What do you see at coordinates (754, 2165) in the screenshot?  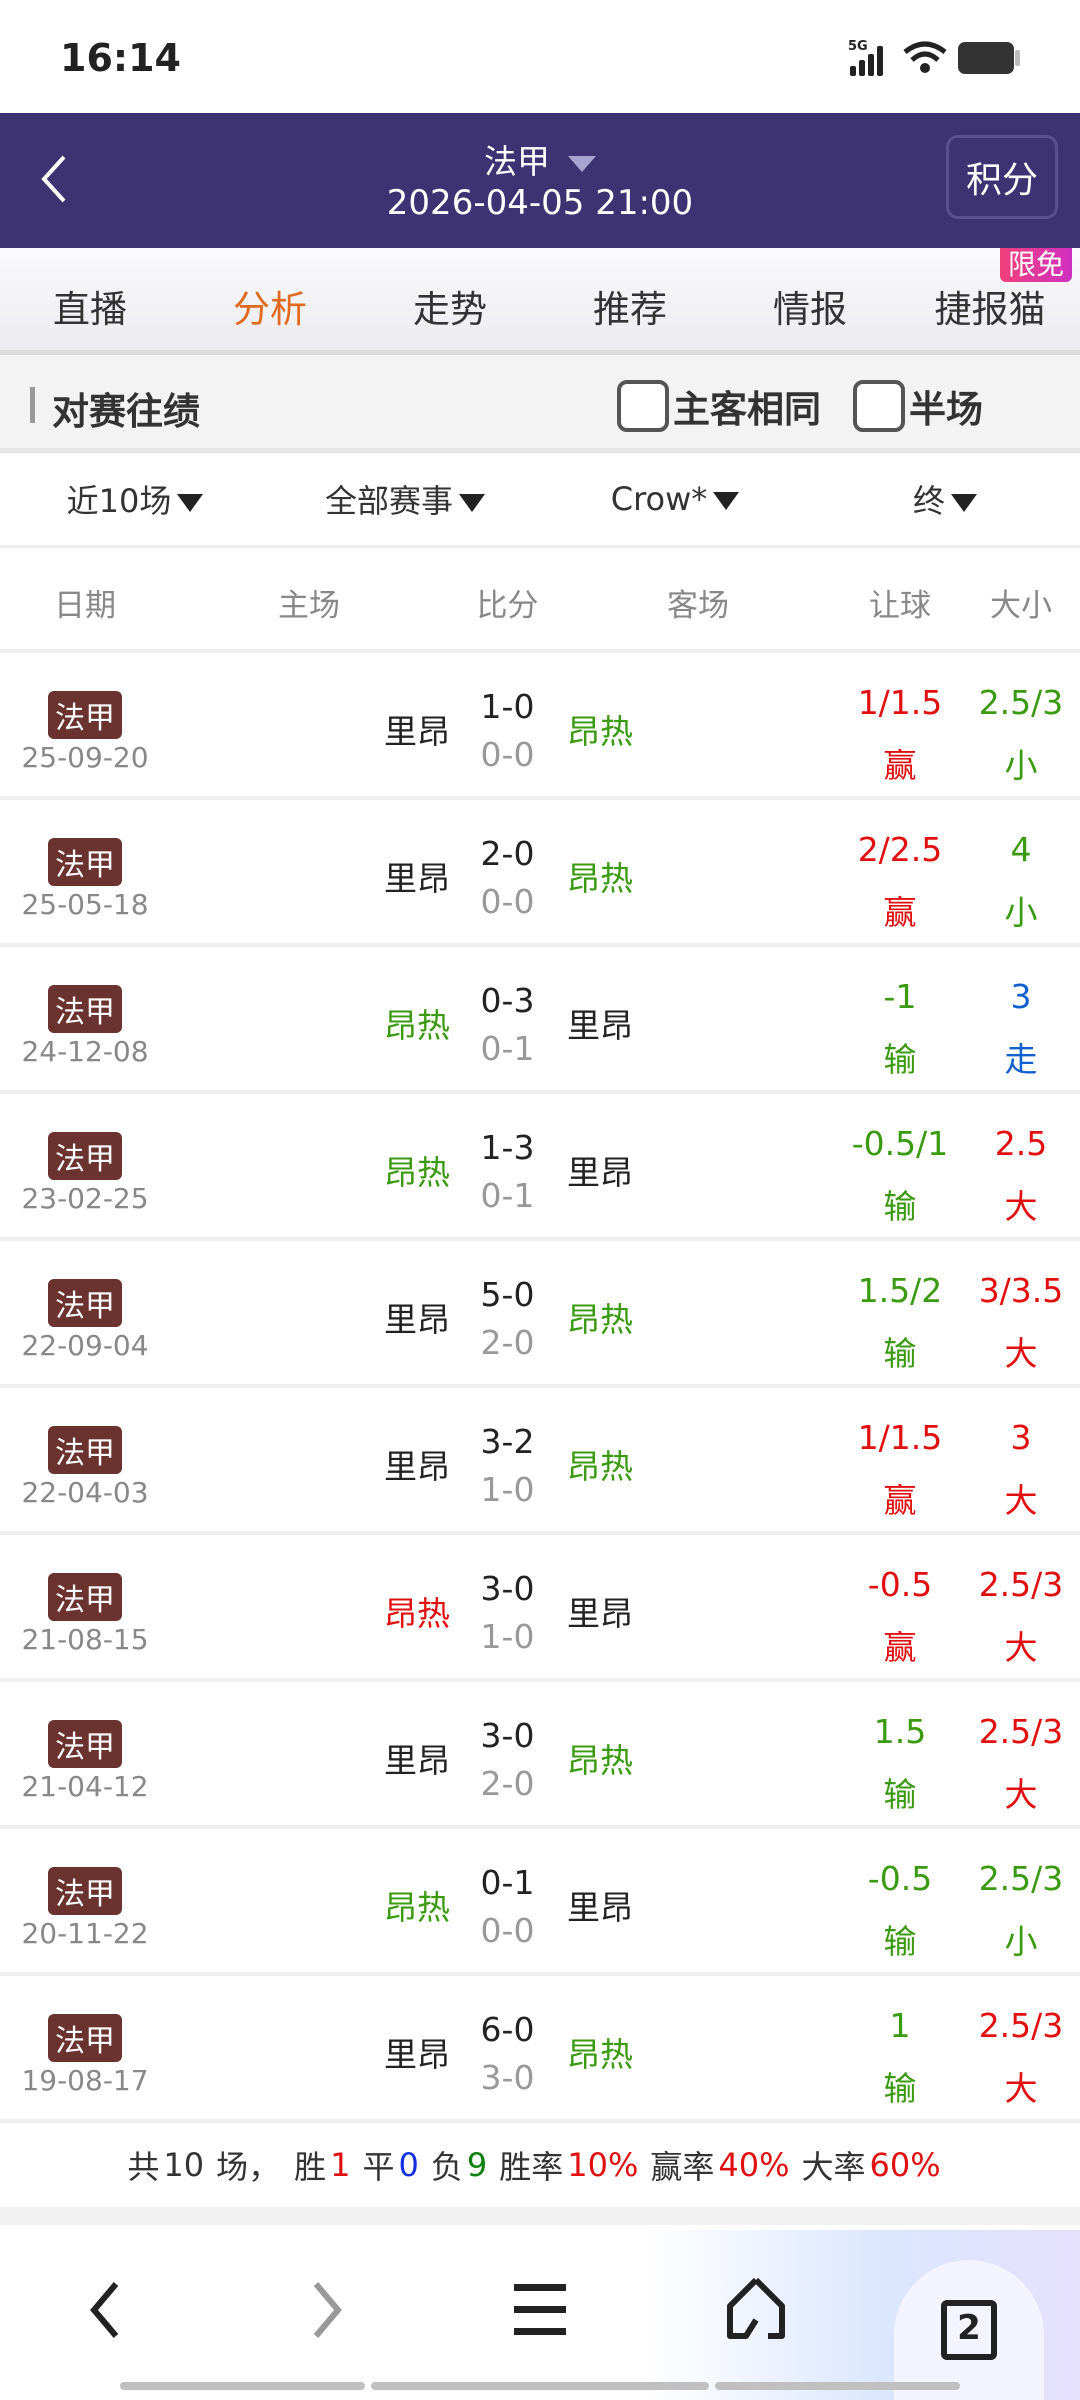 I see `summary-handicap-rate: 40%` at bounding box center [754, 2165].